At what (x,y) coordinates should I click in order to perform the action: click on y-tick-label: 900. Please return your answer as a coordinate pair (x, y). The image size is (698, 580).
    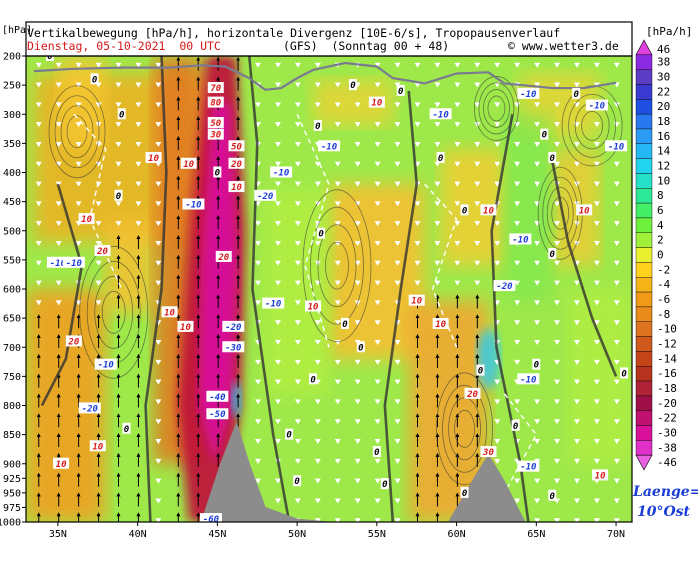
    Looking at the image, I should click on (12, 464).